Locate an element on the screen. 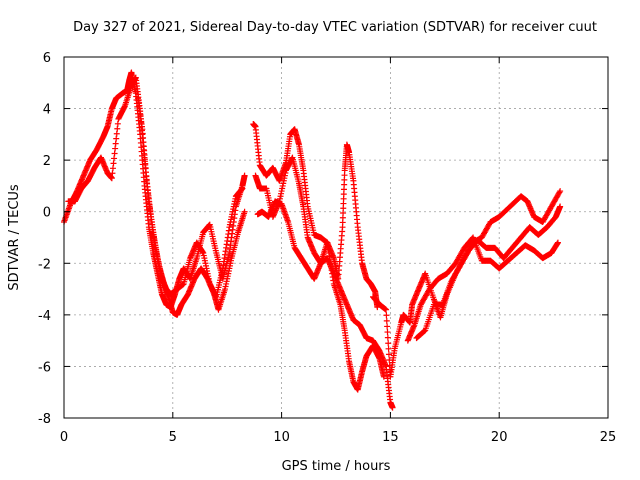 Image resolution: width=640 pixels, height=480 pixels. x-axis-label: GPS time / hours is located at coordinates (336, 466).